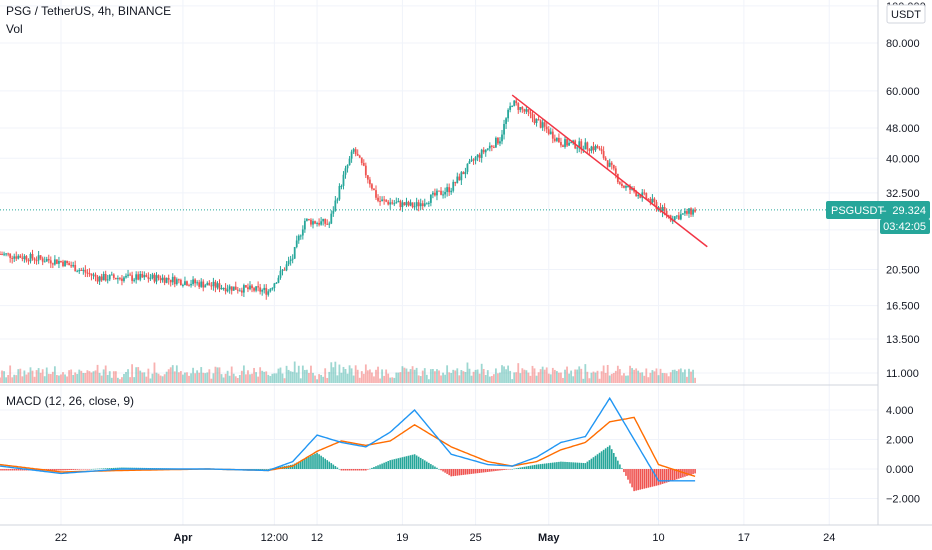  What do you see at coordinates (903, 455) in the screenshot?
I see `macd-axis: 4.000 2.000 0.000 −2.000` at bounding box center [903, 455].